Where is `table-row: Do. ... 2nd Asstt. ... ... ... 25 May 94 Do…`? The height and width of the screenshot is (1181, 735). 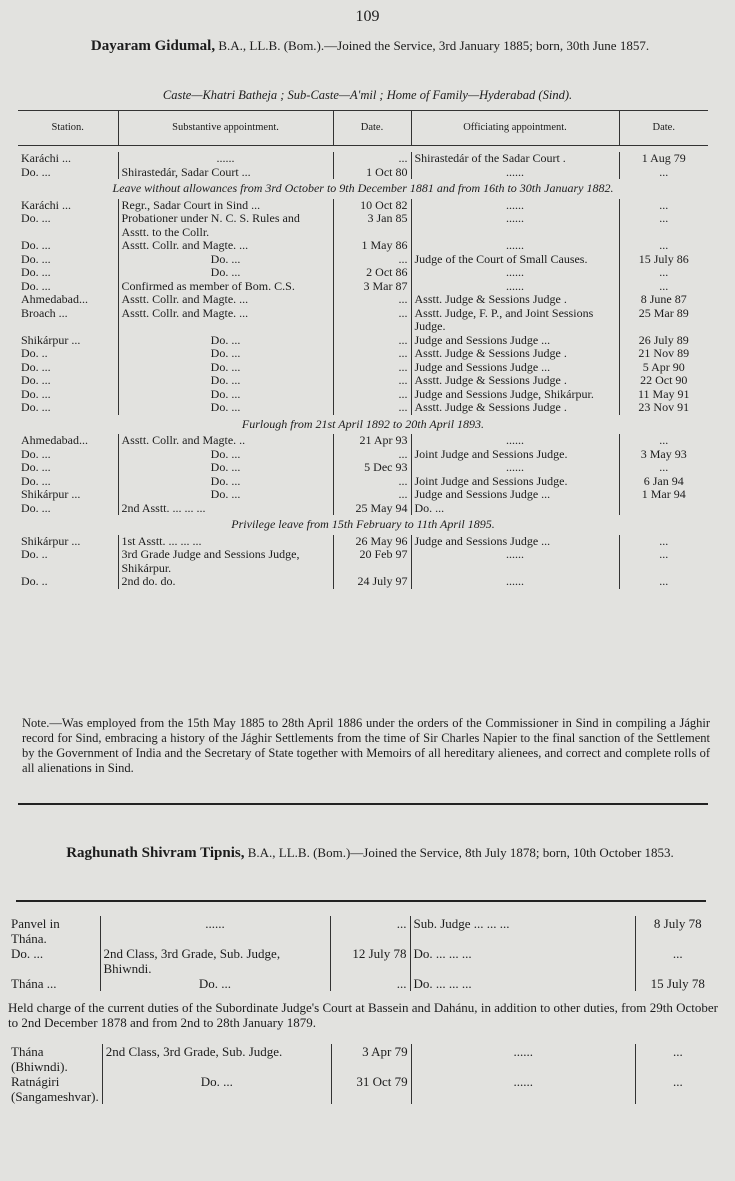 table-row: Do. ... 2nd Asstt. ... ... ... 25 May 94 Do… is located at coordinates (363, 508).